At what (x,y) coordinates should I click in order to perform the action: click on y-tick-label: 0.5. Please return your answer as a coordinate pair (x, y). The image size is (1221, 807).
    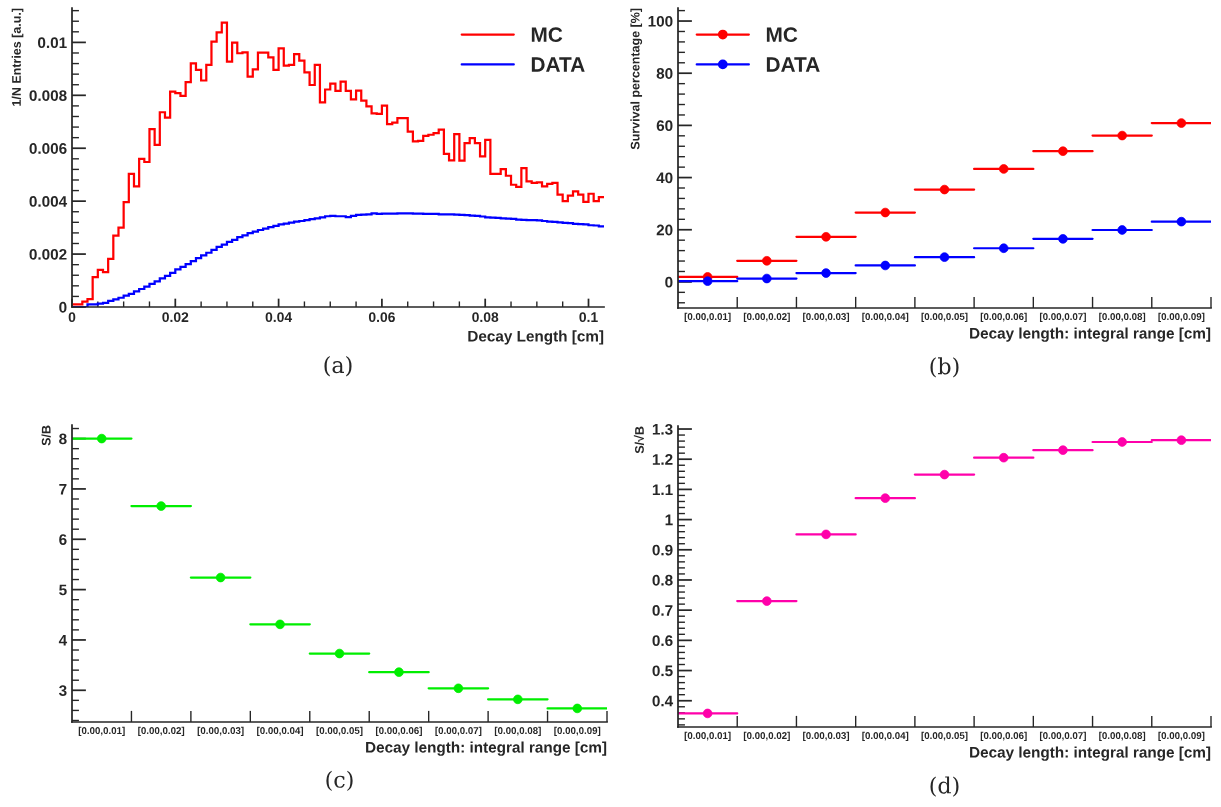
    Looking at the image, I should click on (662, 671).